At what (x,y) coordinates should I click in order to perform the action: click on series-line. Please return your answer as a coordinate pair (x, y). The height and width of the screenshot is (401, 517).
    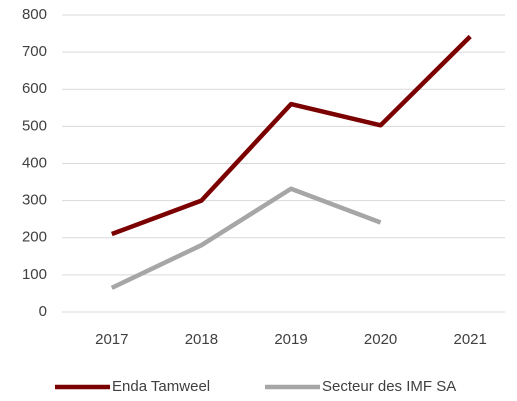
    Looking at the image, I should click on (246, 238).